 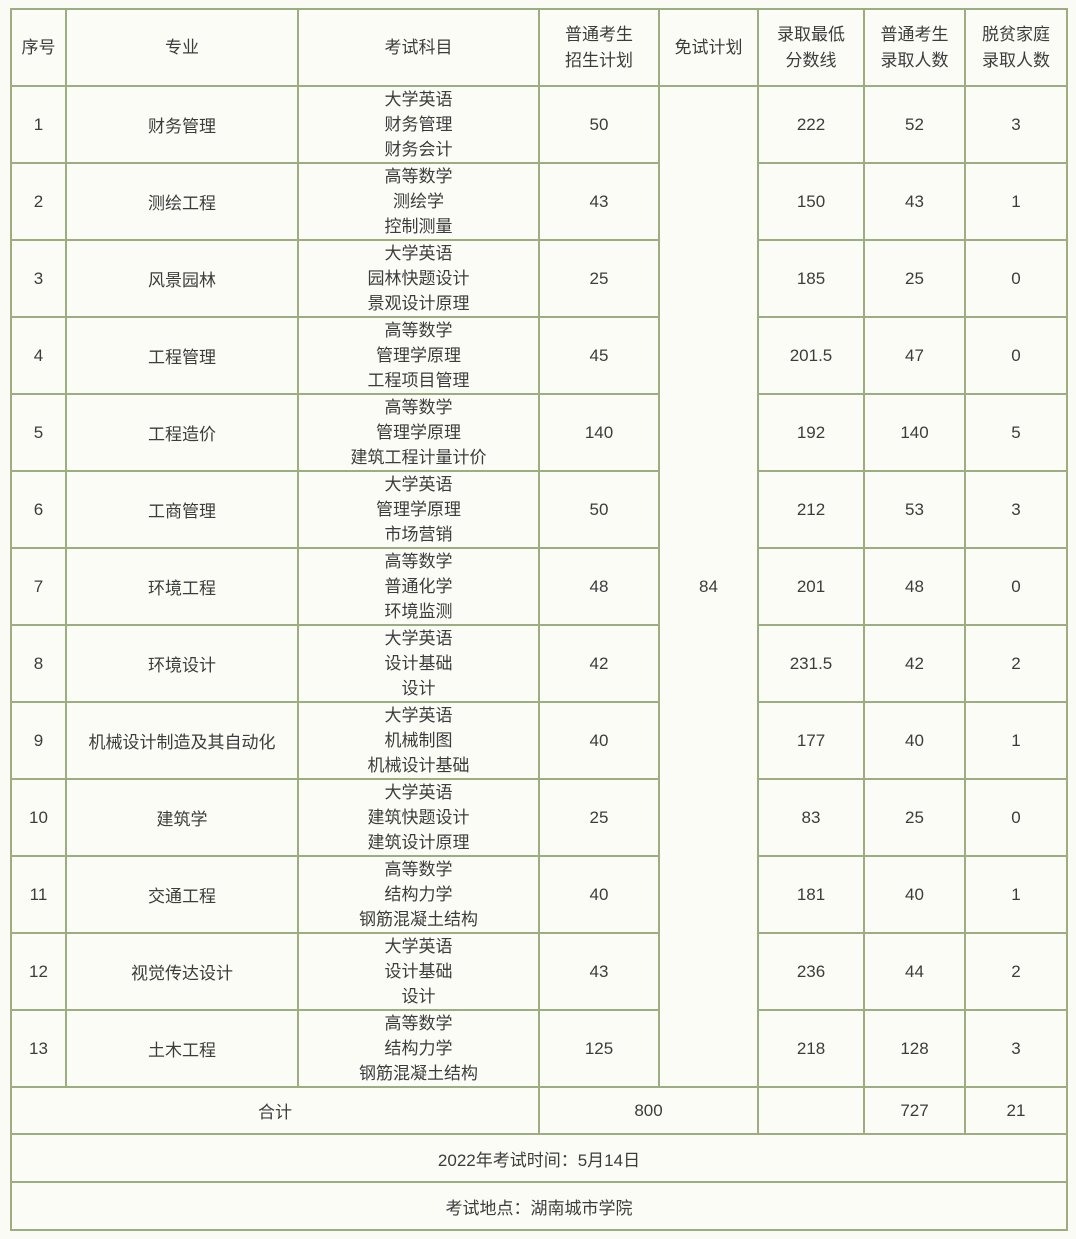 What do you see at coordinates (811, 47) in the screenshot?
I see `header-min-score: 录取最低 分数线` at bounding box center [811, 47].